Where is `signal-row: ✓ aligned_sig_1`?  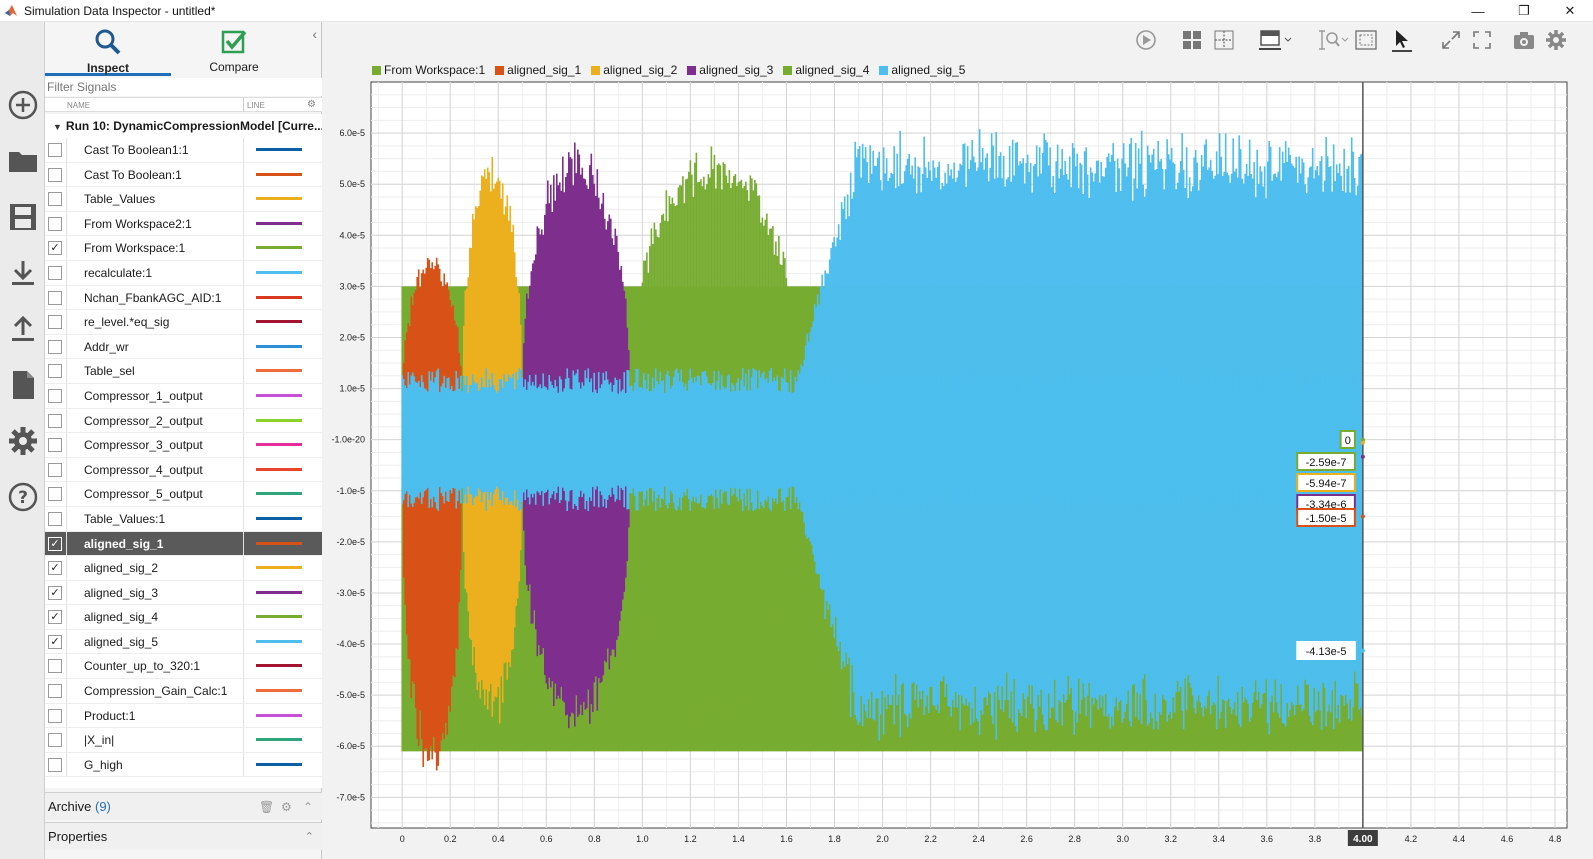
signal-row: ✓ aligned_sig_1 is located at coordinates (183, 544).